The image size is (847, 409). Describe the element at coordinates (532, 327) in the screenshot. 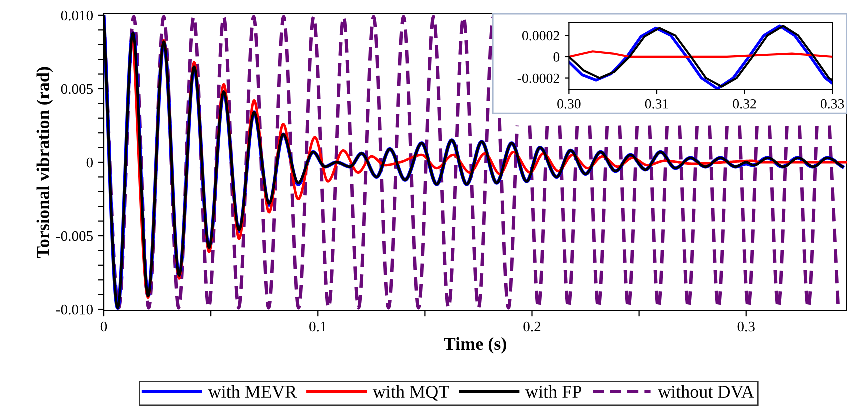

I see `x-tick-label: 0.2` at that location.